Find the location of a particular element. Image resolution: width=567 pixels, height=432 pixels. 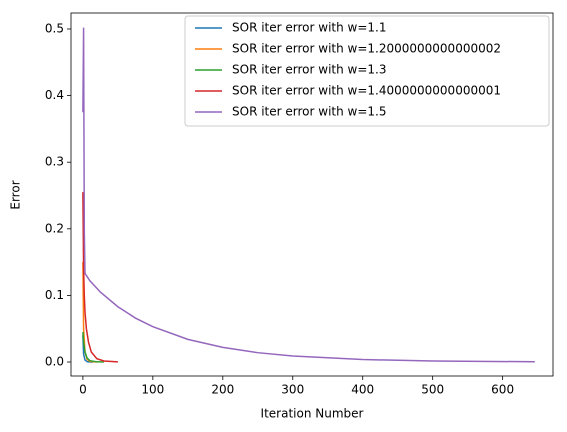

legend-label: SOR iter error with w=1.5 is located at coordinates (309, 112).